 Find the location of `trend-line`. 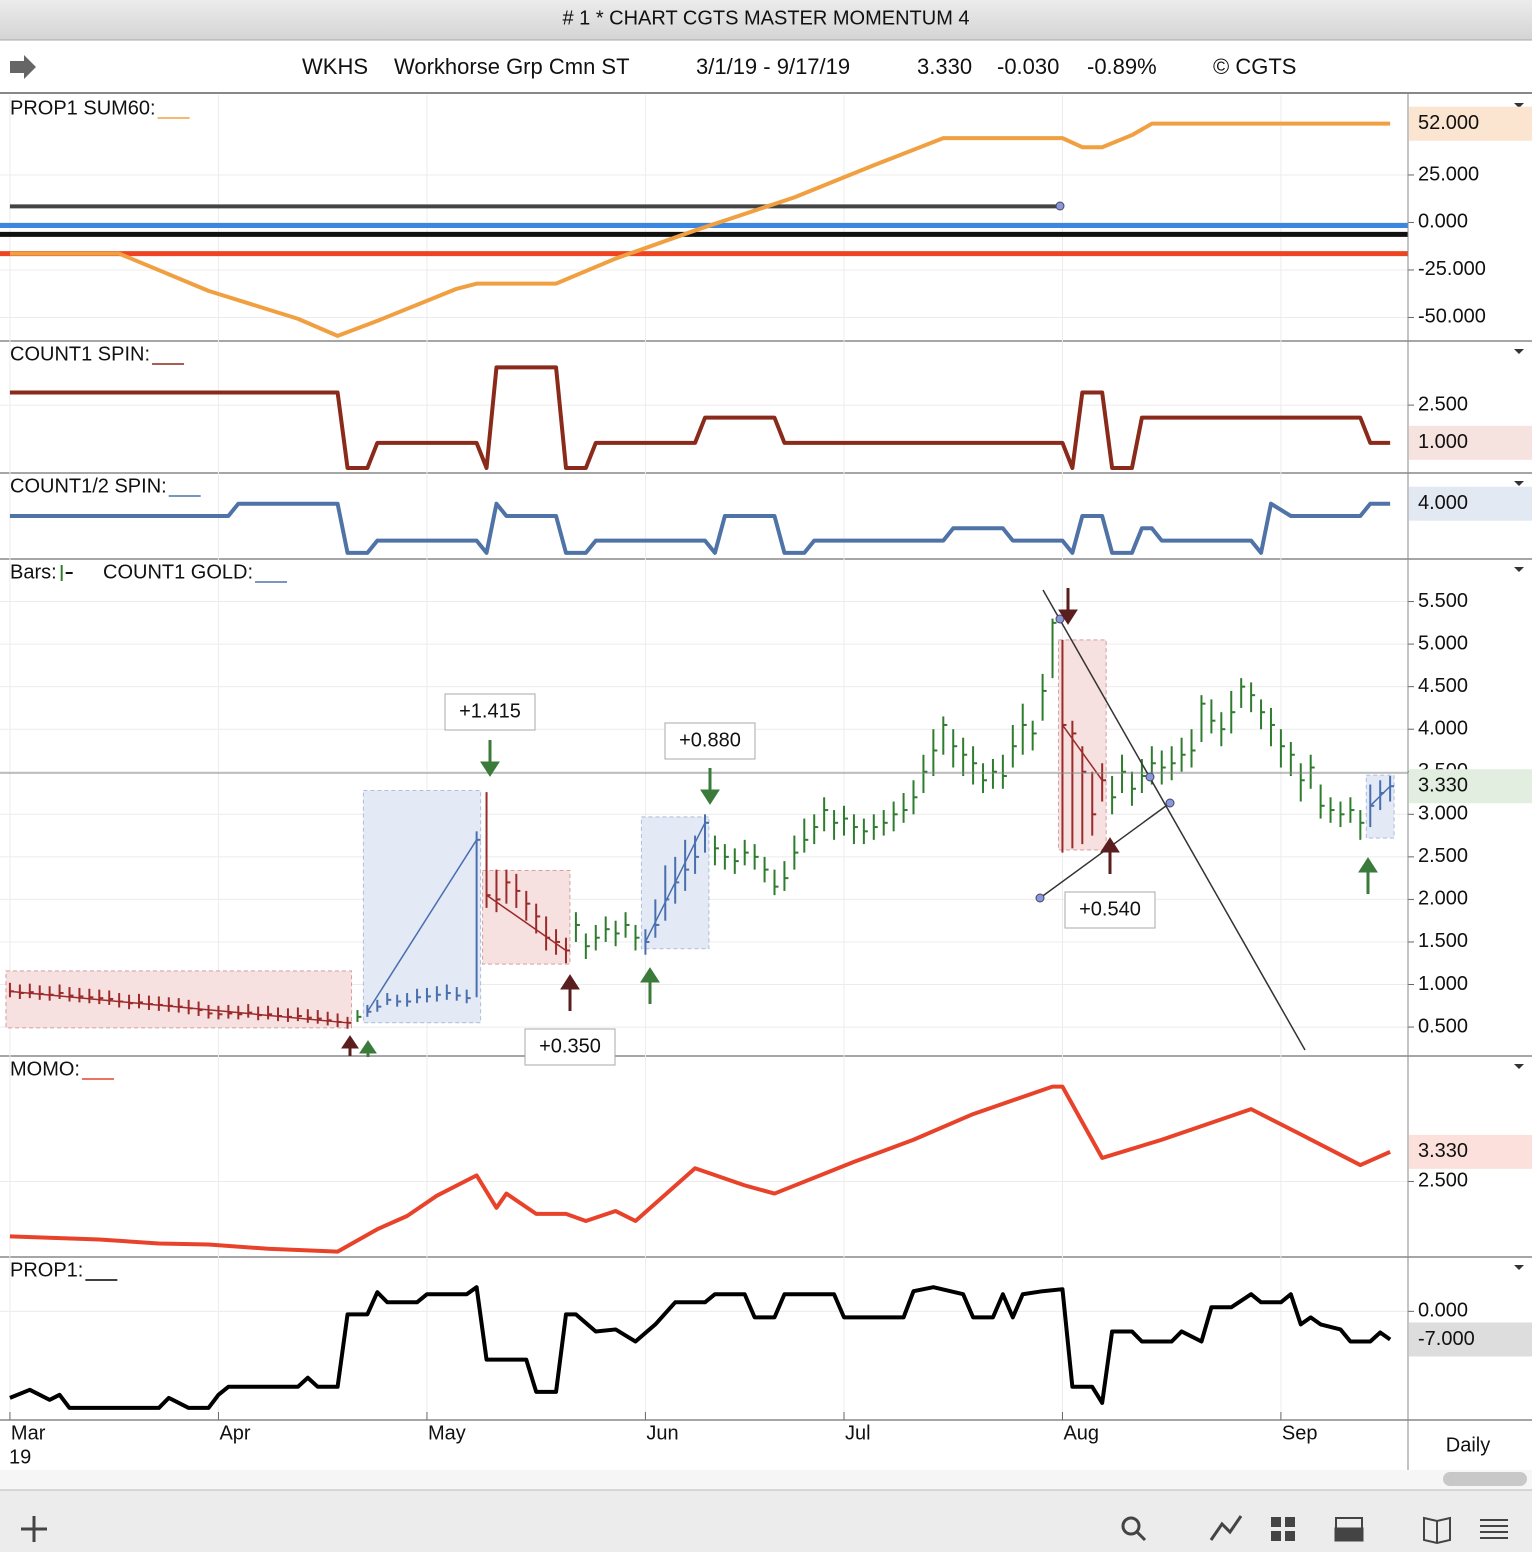

trend-line is located at coordinates (1174, 820).